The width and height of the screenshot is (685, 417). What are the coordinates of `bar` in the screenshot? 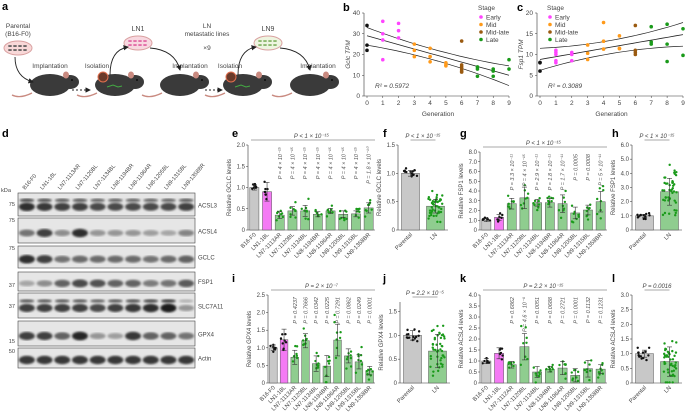 It's located at (273, 365).